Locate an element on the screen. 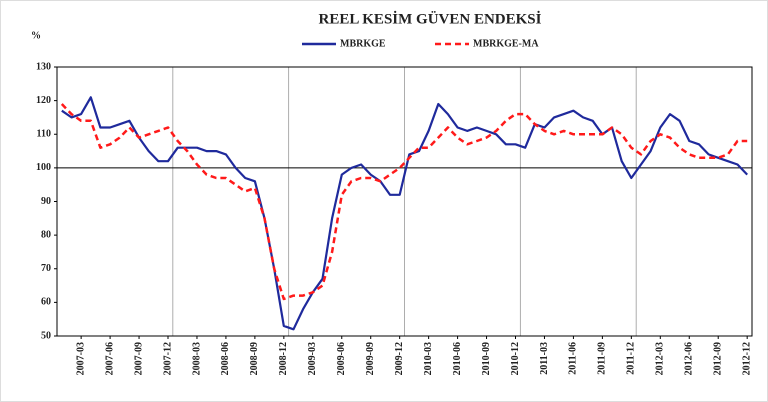 The width and height of the screenshot is (768, 402). x-tick-label: 2009-12 is located at coordinates (399, 358).